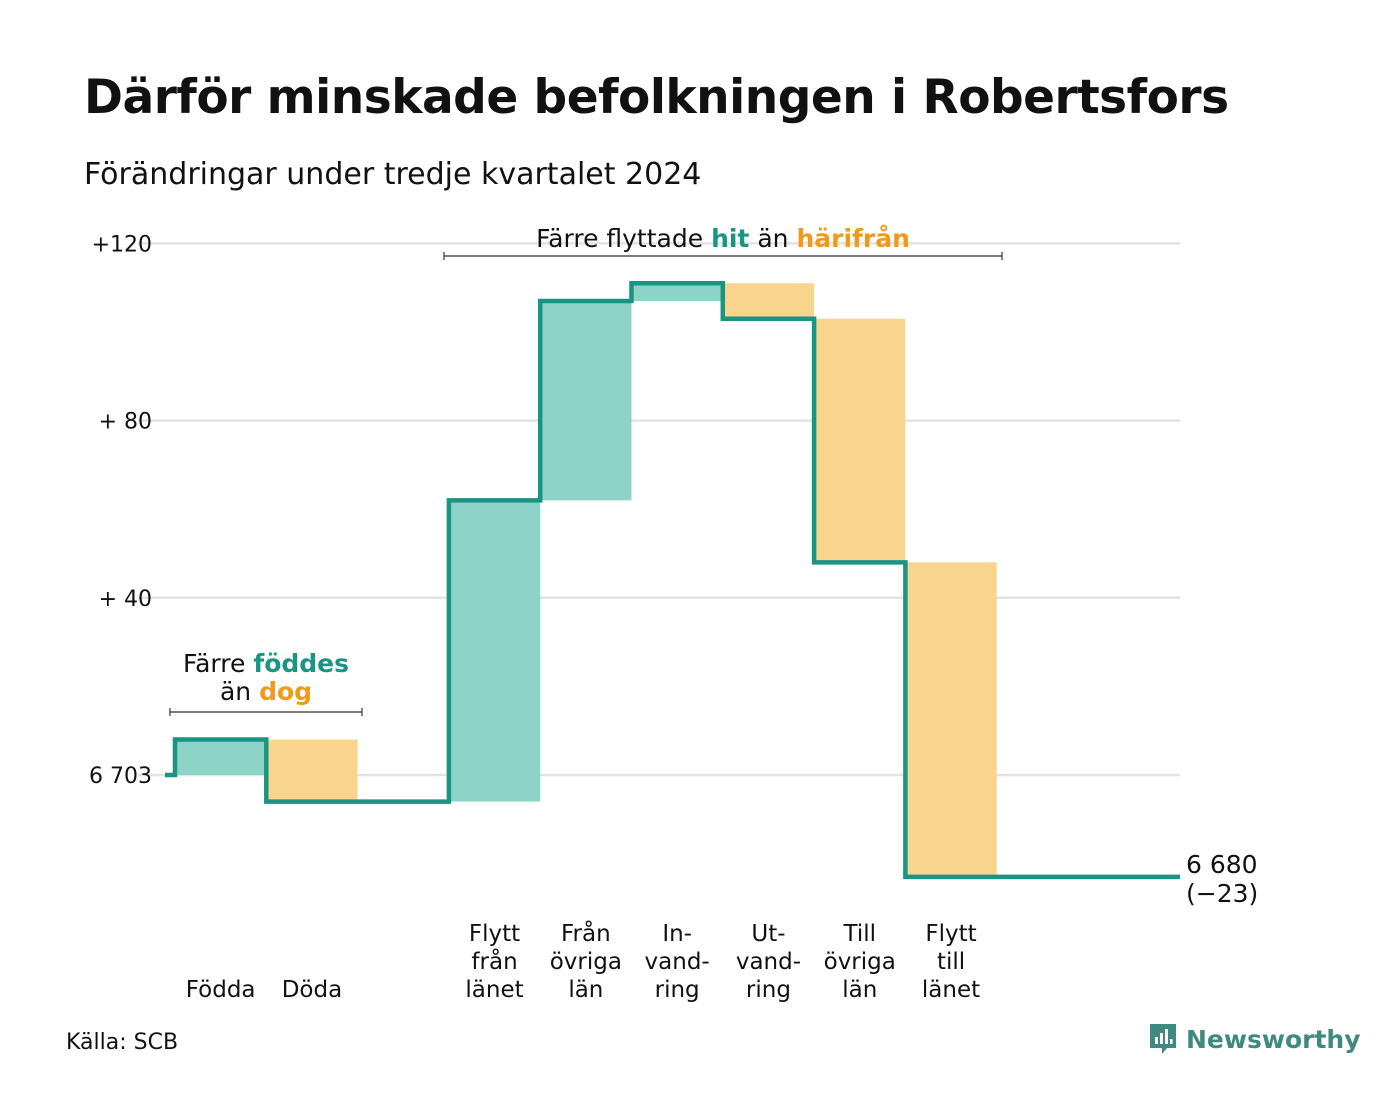 The width and height of the screenshot is (1400, 1120). What do you see at coordinates (494, 961) in the screenshot?
I see `x-category-label: från` at bounding box center [494, 961].